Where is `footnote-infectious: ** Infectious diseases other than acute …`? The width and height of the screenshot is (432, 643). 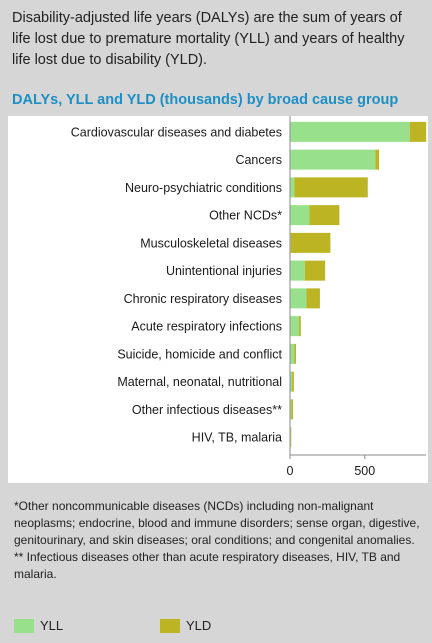
footnote-infectious: ** Infectious diseases other than acute … is located at coordinates (207, 565).